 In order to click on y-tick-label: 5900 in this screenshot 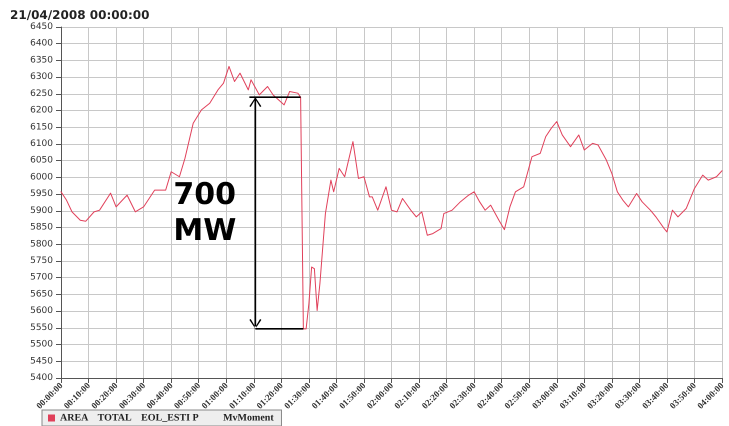, I will do `click(42, 211)`.